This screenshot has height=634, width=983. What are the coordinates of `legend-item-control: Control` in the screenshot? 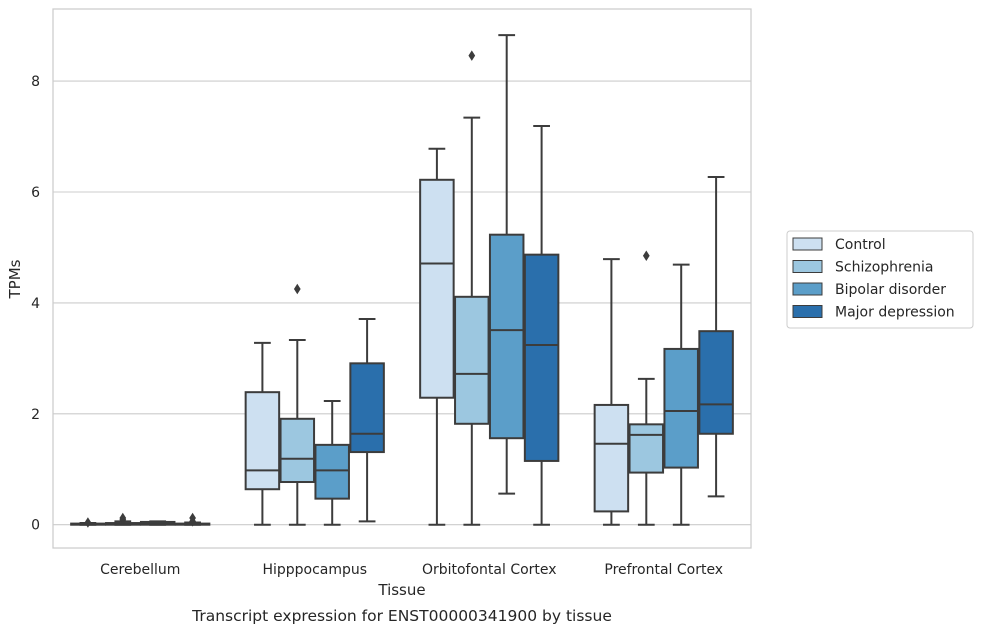 It's located at (839, 245).